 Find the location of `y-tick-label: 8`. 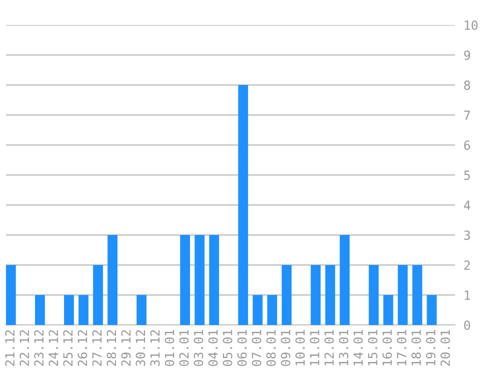

y-tick-label: 8 is located at coordinates (467, 85).